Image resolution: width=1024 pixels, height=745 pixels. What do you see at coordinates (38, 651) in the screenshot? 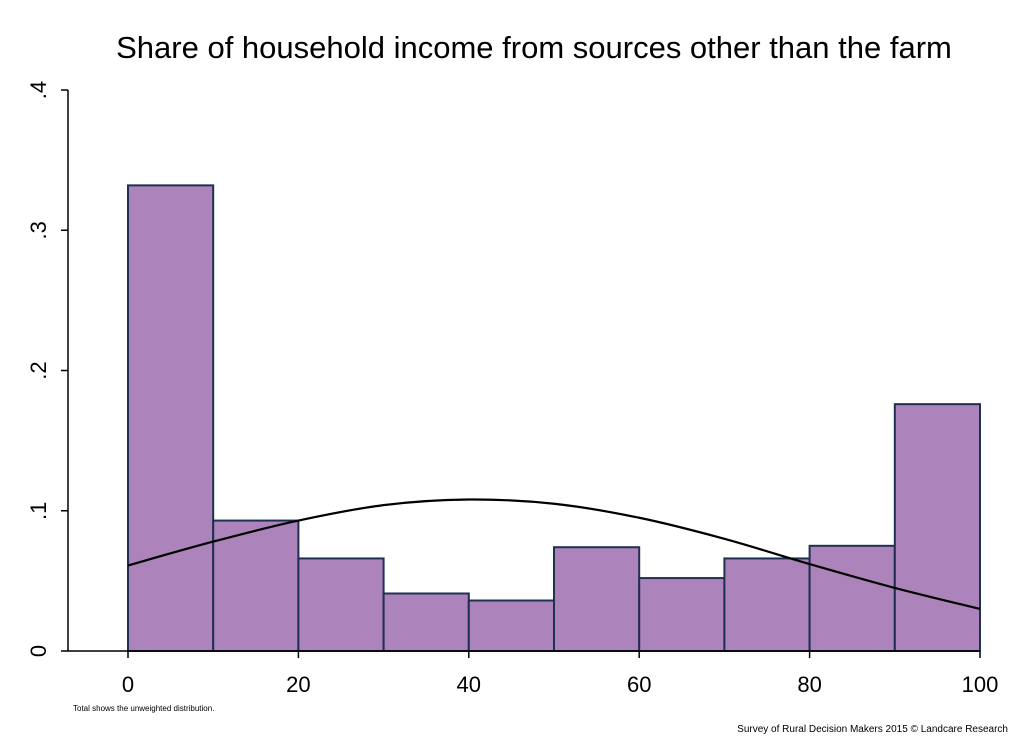
I see `y-tick-label: 0` at bounding box center [38, 651].